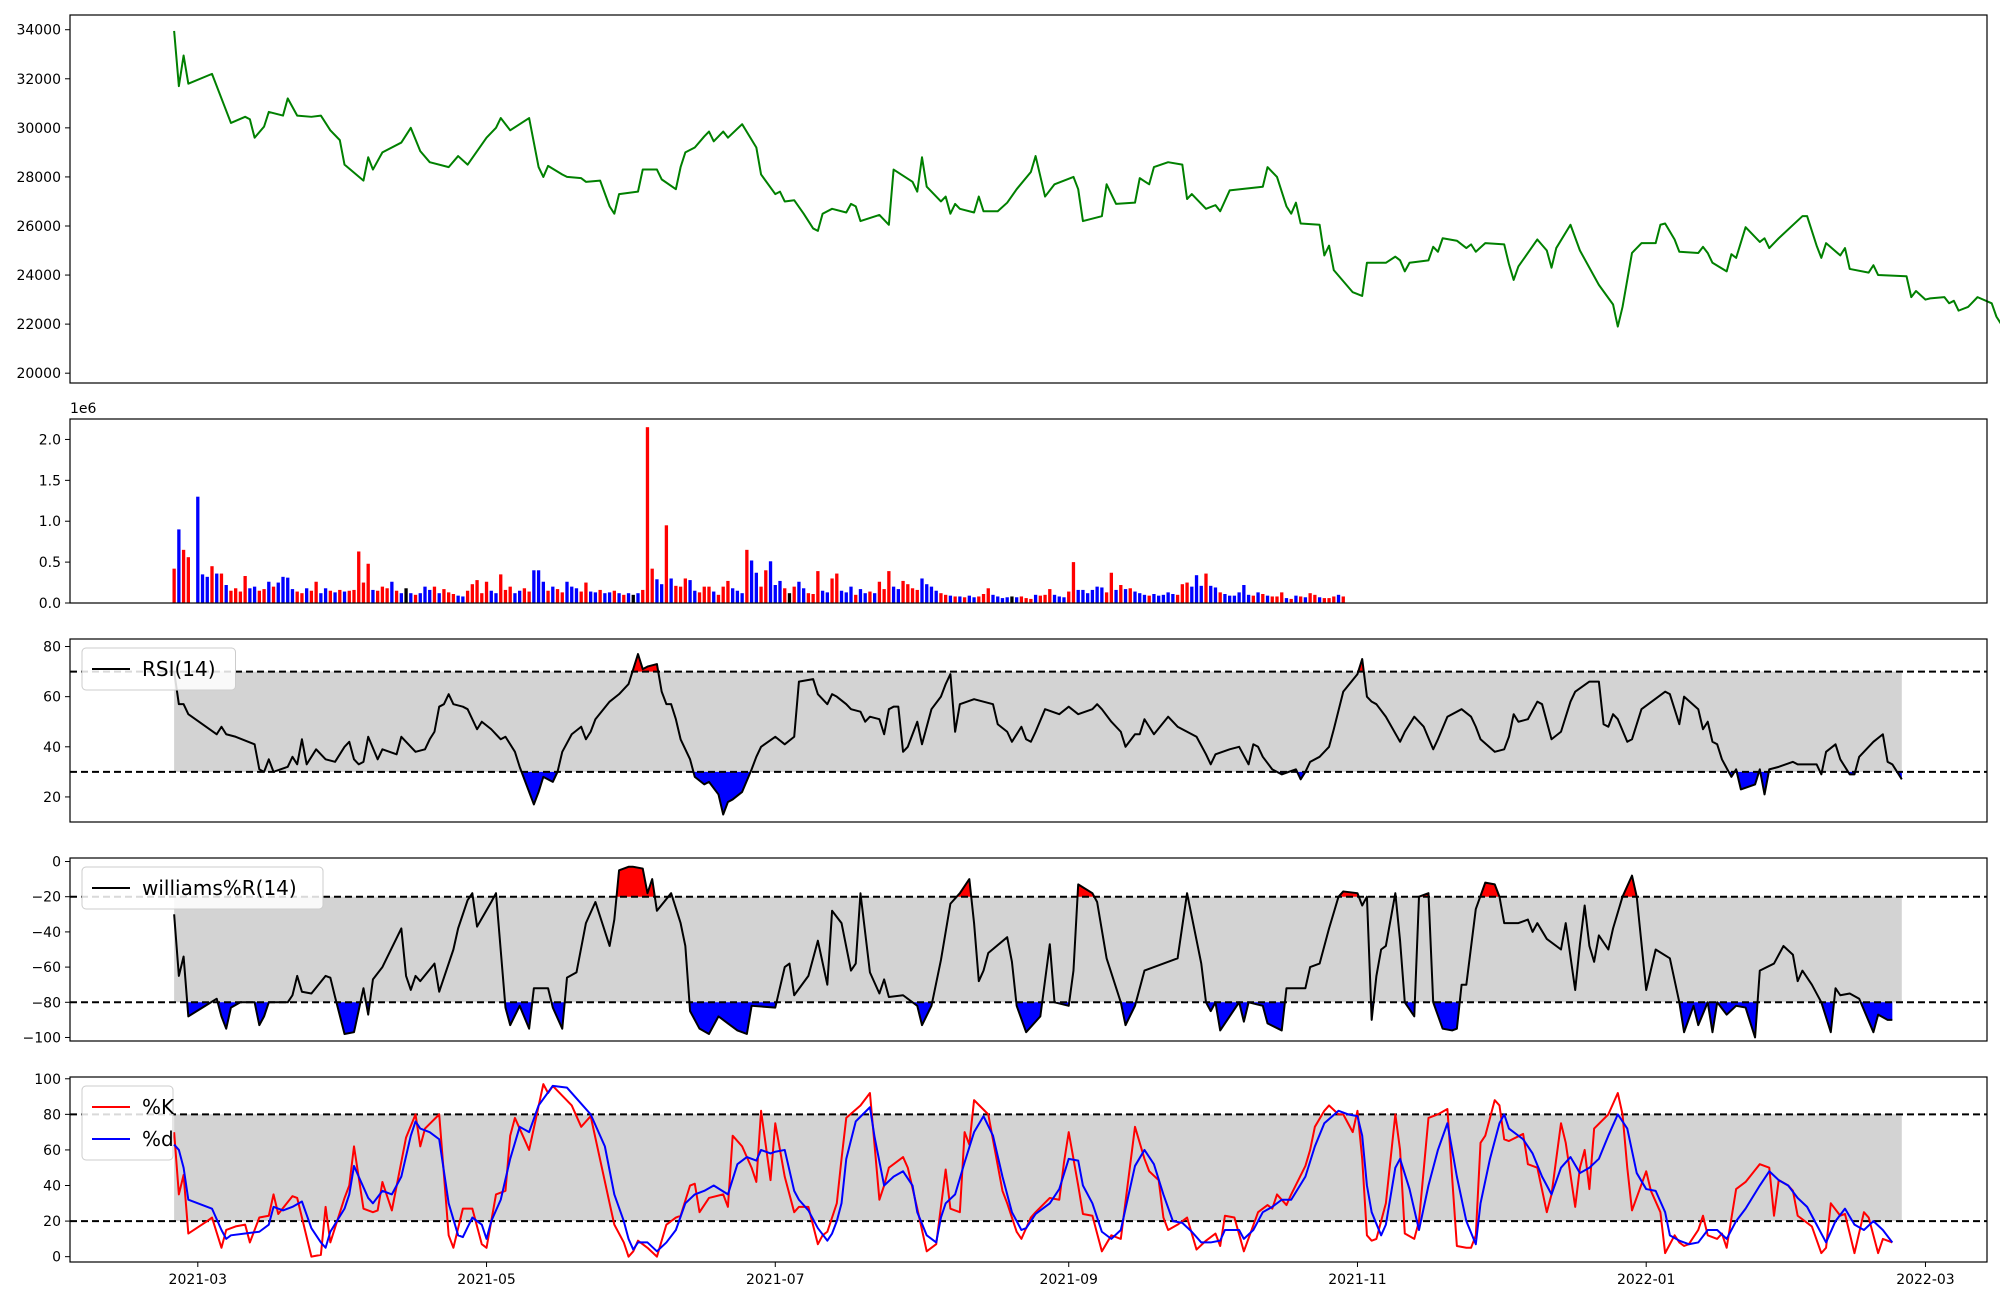 The height and width of the screenshot is (1300, 2000). What do you see at coordinates (47, 1080) in the screenshot?
I see `y-tick-label: 100` at bounding box center [47, 1080].